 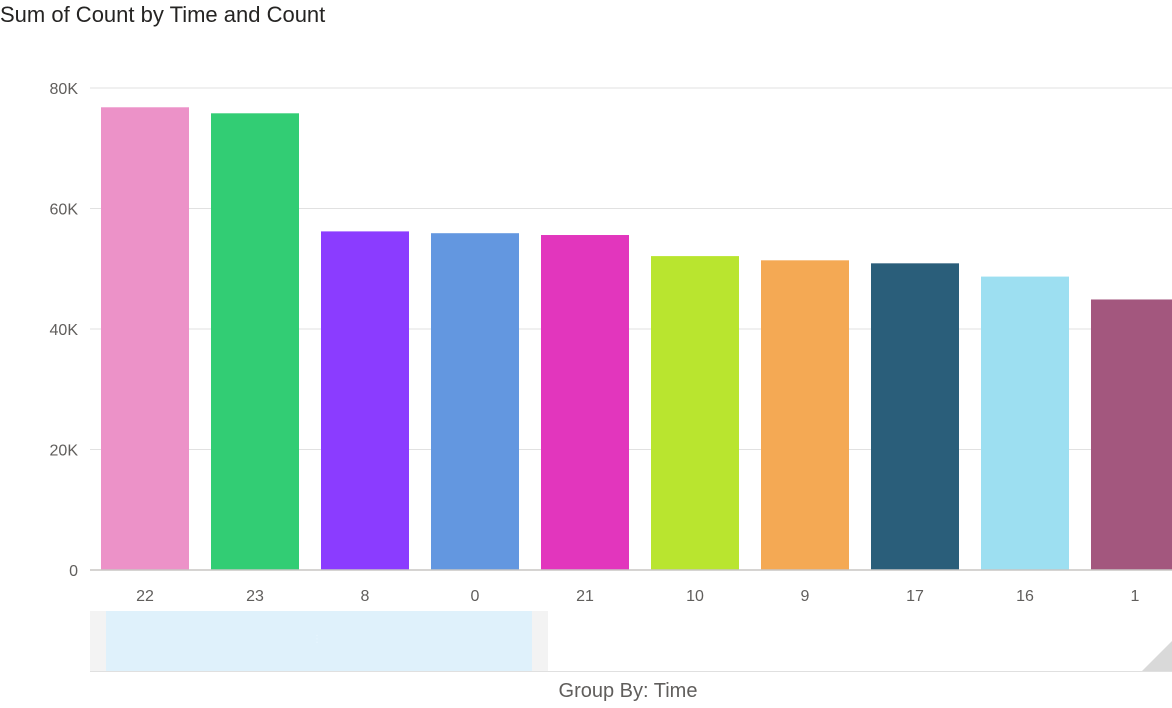 I want to click on chart-title: Sum of Count by Time and Count, so click(x=163, y=14).